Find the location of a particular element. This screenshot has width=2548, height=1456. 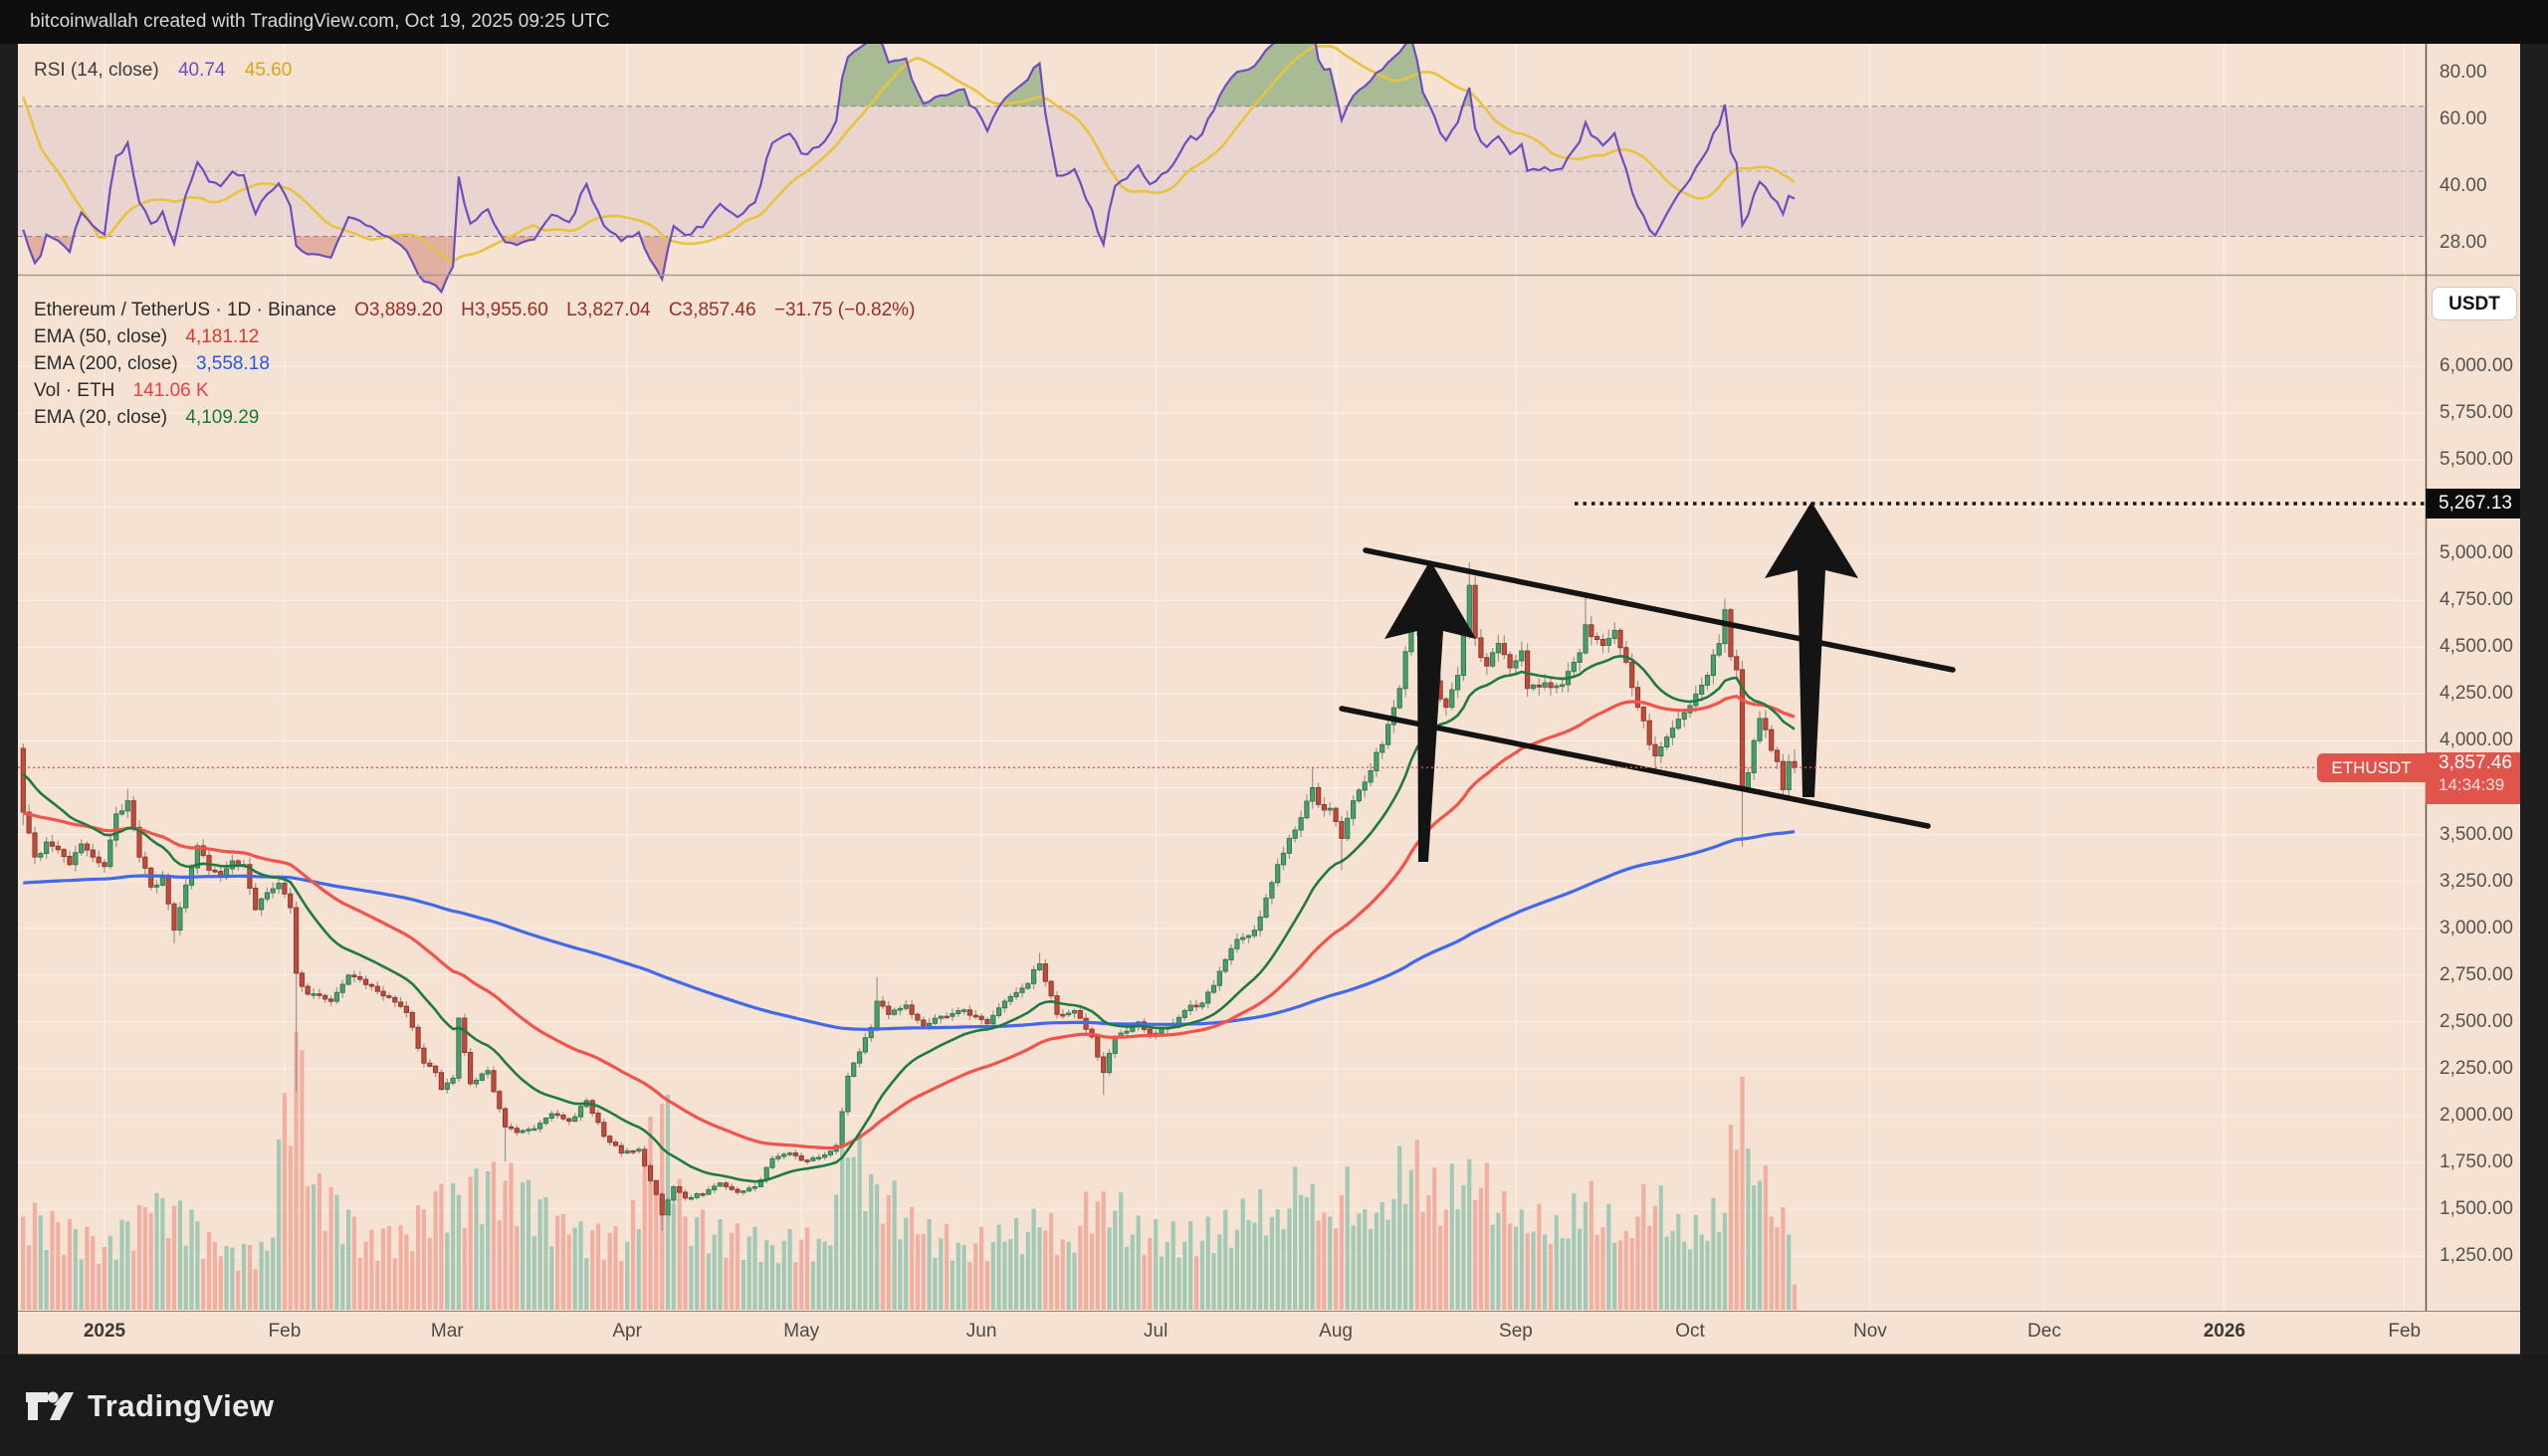

price-axis-label: 2,750.00 is located at coordinates (2476, 974).